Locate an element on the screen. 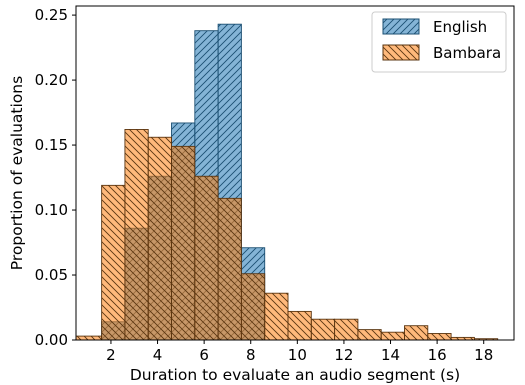 This screenshot has height=385, width=525. y-tick-label: 0.15 is located at coordinates (51, 145).